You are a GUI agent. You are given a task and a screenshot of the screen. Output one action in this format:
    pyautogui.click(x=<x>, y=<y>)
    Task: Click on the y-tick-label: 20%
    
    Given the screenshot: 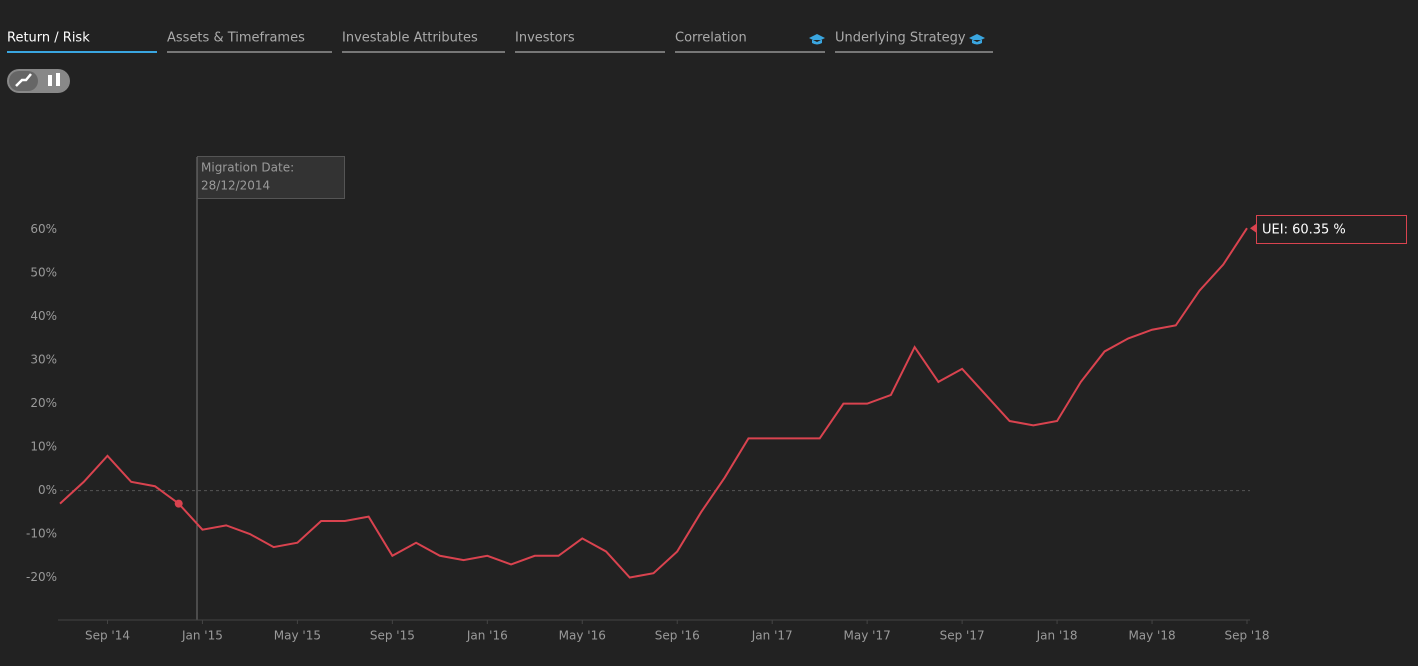 What is the action you would take?
    pyautogui.click(x=43, y=403)
    